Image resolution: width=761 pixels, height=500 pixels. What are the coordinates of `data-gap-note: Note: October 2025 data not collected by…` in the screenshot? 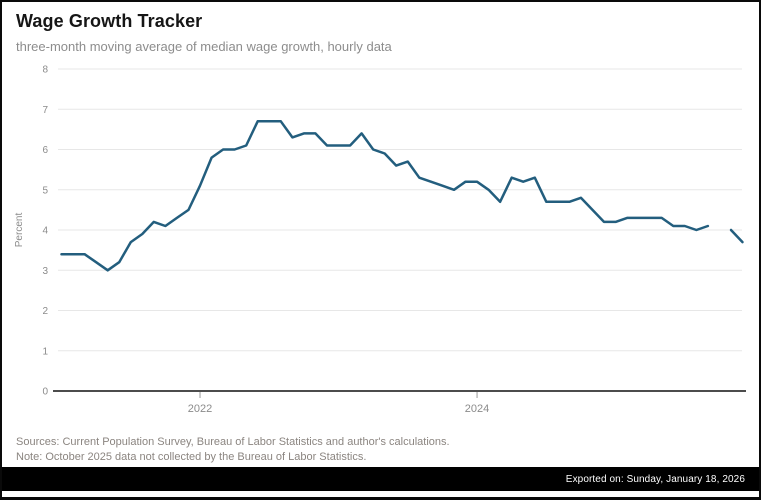 It's located at (191, 457).